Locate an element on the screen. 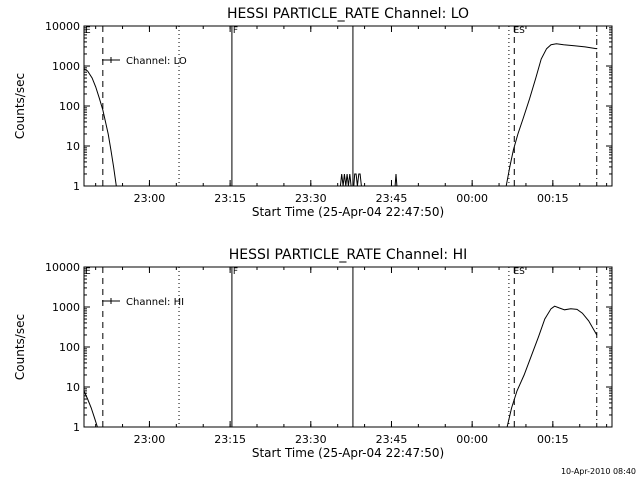 This screenshot has width=640, height=480. chart-hi-title: HESSI PARTICLE_RATE Channel: HI is located at coordinates (348, 255).